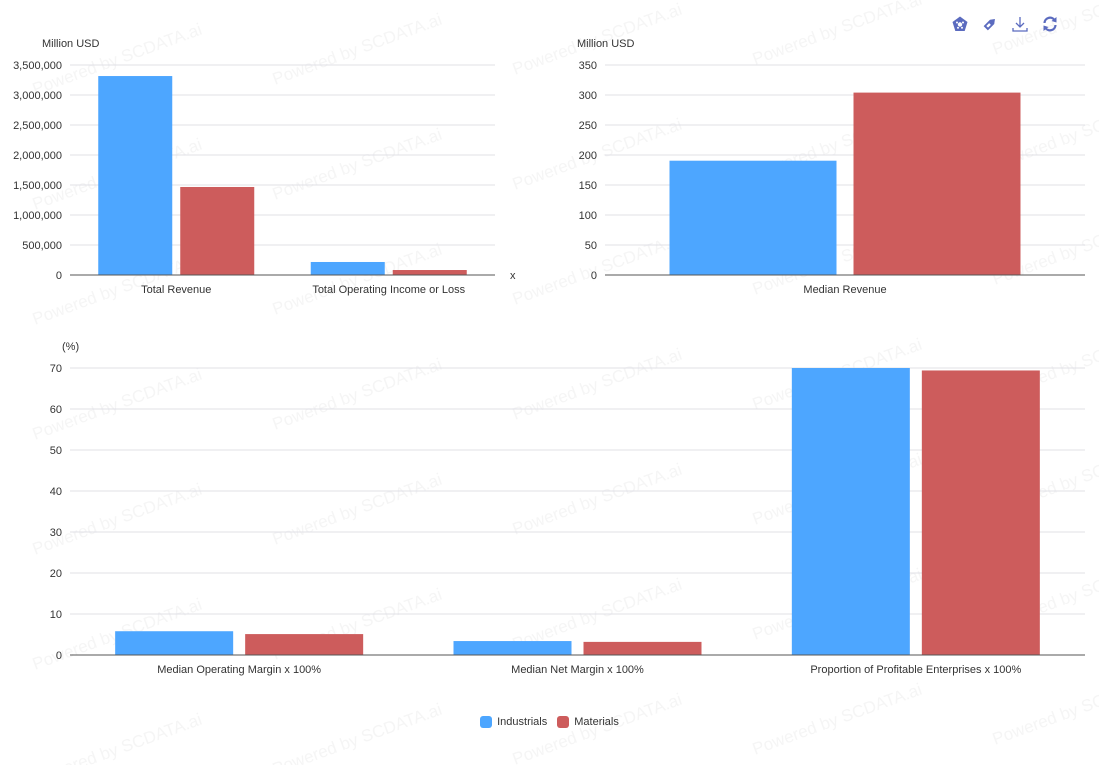  Describe the element at coordinates (56, 410) in the screenshot. I see `y-tick-label: 60` at that location.